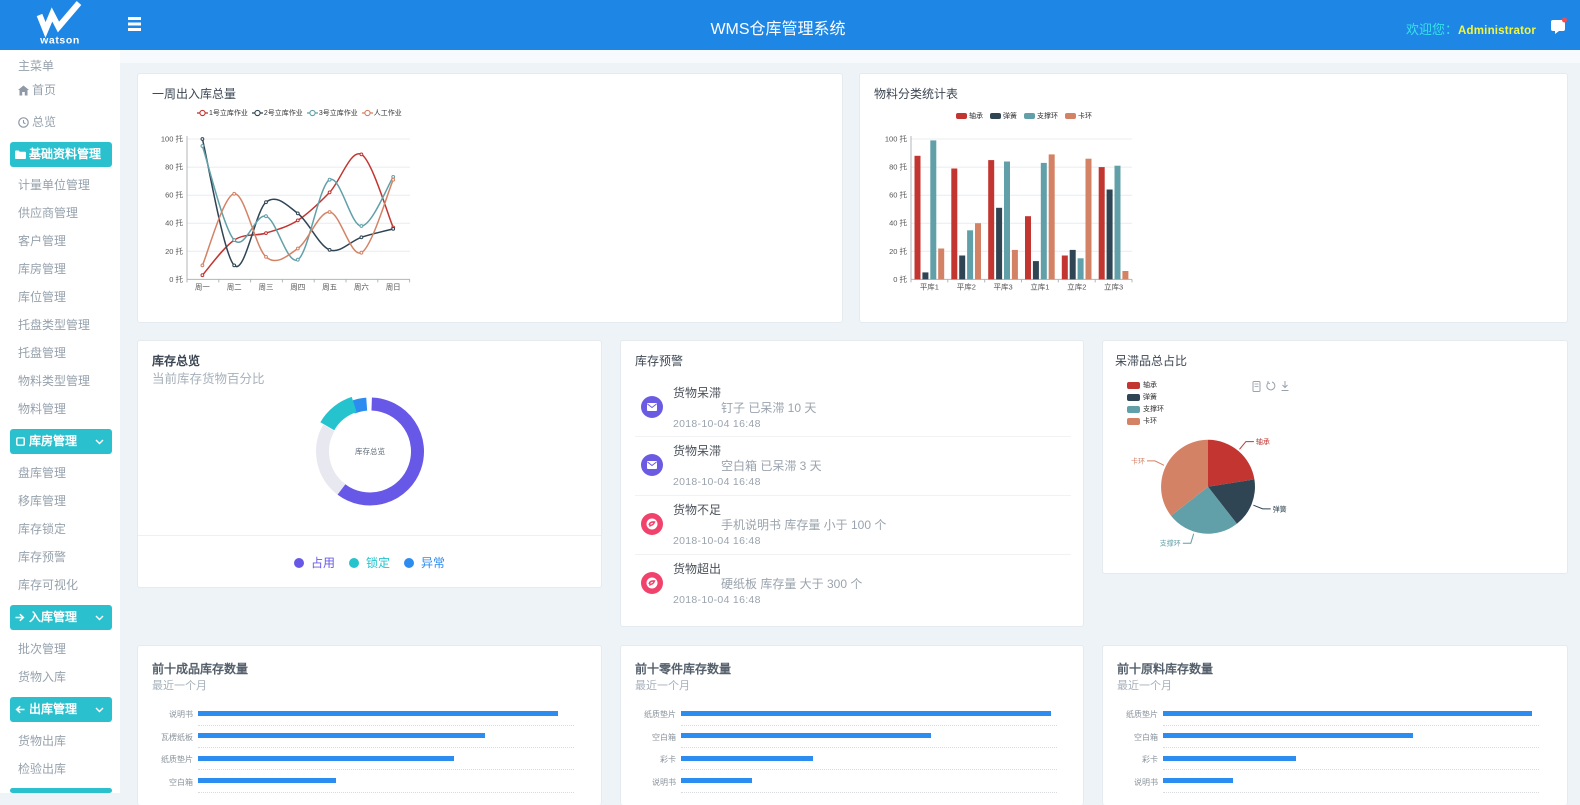 The image size is (1580, 805). I want to click on svg-text: 支撑环, so click(1170, 543).